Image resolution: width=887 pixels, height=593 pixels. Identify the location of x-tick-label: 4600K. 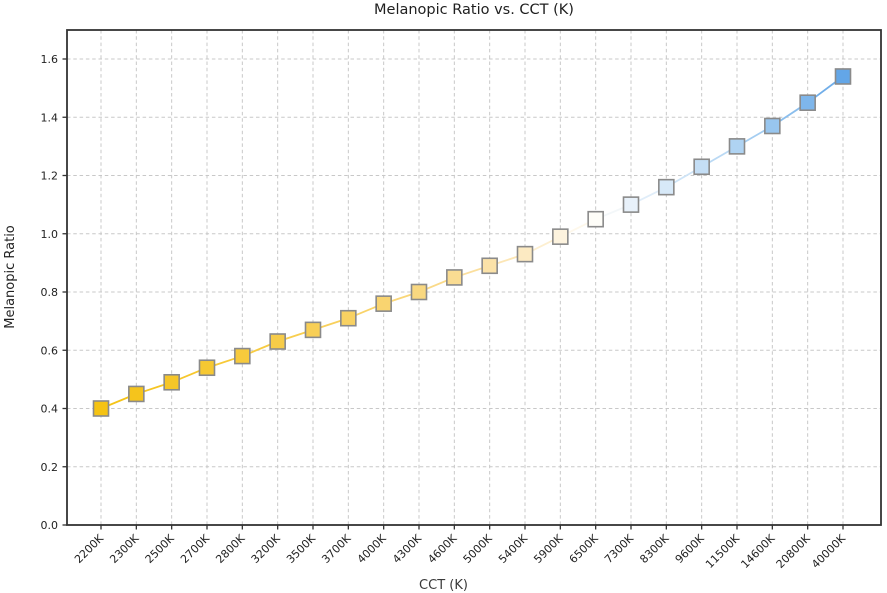
(442, 548).